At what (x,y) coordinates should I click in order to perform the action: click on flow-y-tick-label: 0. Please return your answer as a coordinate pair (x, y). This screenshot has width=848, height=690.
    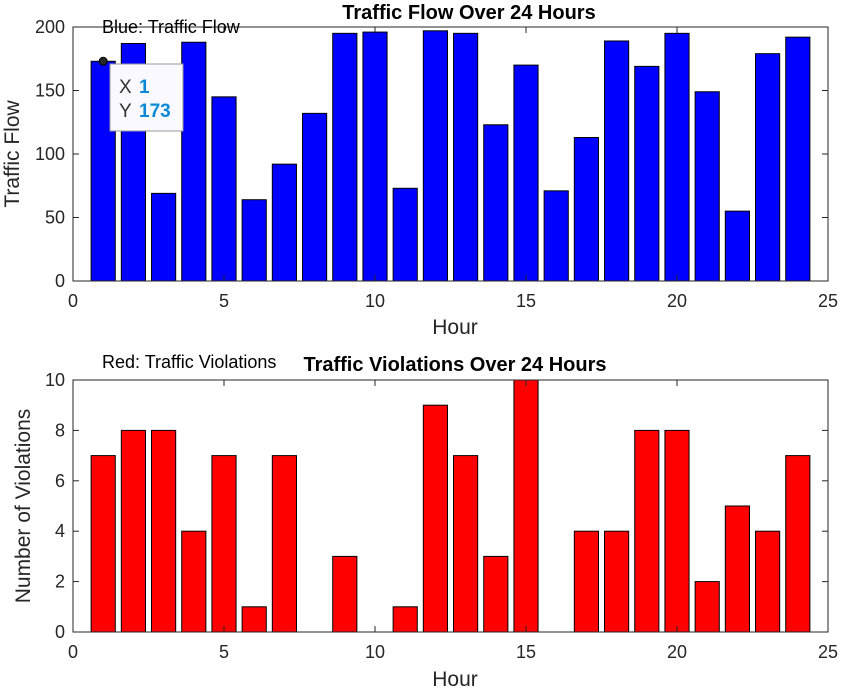
    Looking at the image, I should click on (60, 281).